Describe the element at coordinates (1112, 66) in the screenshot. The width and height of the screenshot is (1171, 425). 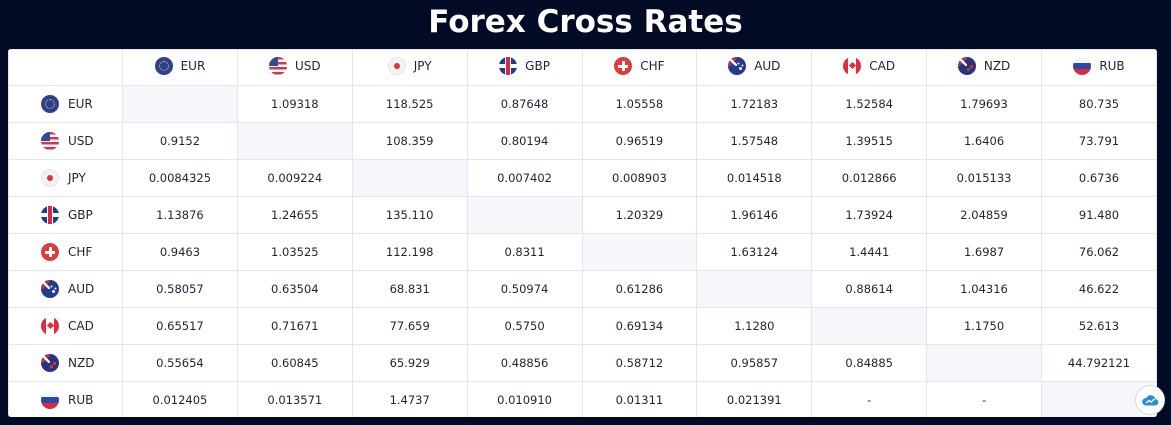
I see `column-header-label: RUB` at that location.